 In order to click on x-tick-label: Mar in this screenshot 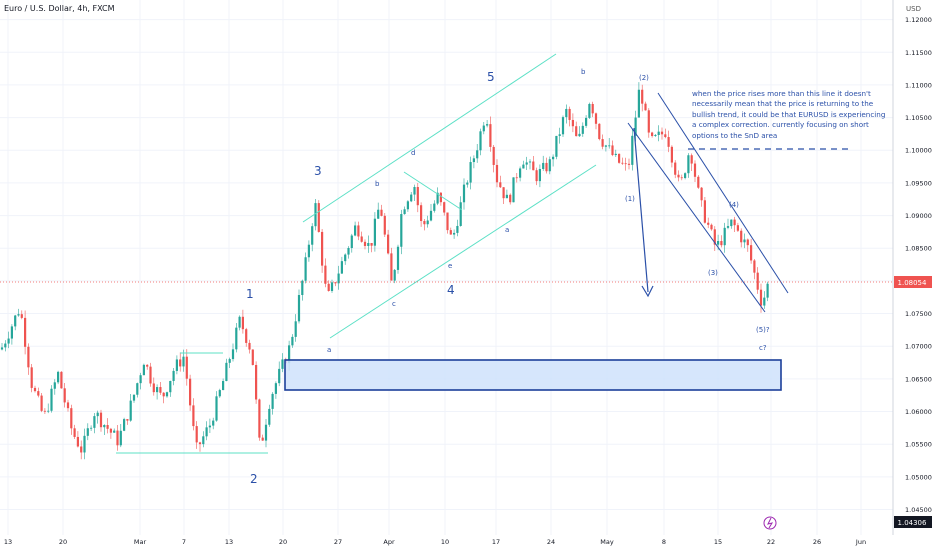, I will do `click(140, 542)`.